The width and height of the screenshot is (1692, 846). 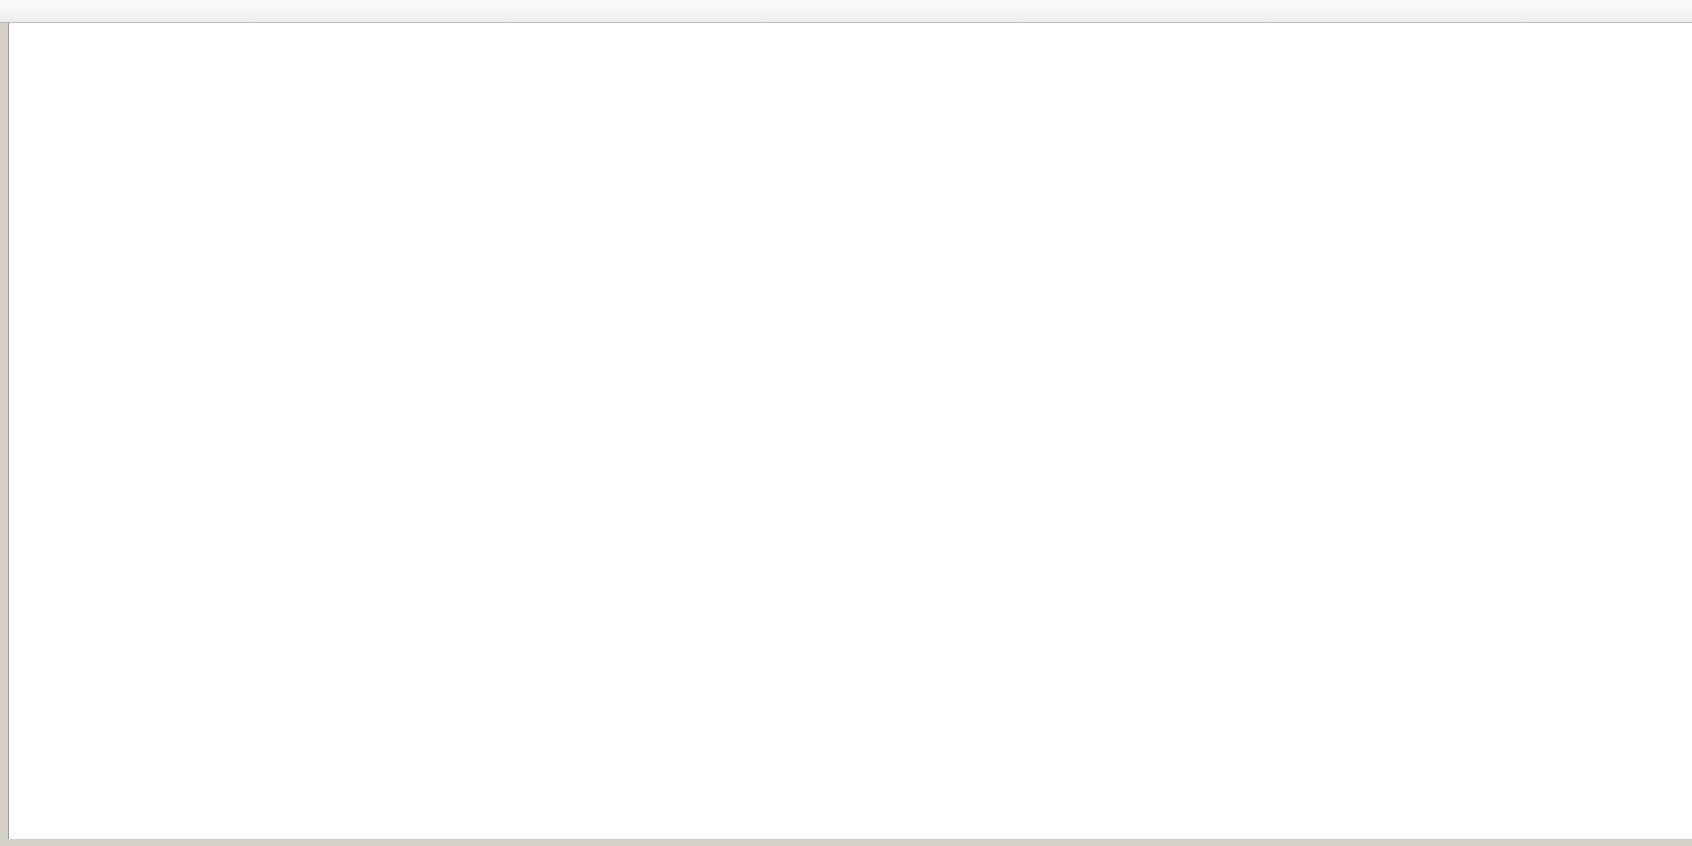 I want to click on status-strip, so click(x=846, y=842).